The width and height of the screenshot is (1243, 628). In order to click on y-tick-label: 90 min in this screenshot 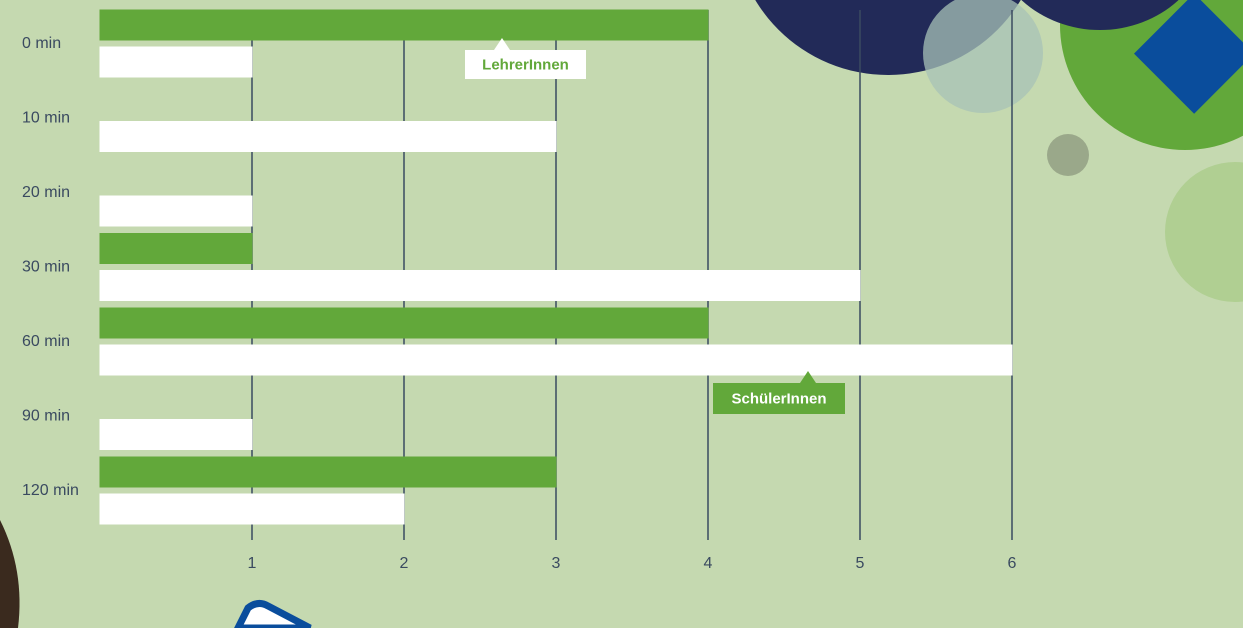, I will do `click(46, 416)`.